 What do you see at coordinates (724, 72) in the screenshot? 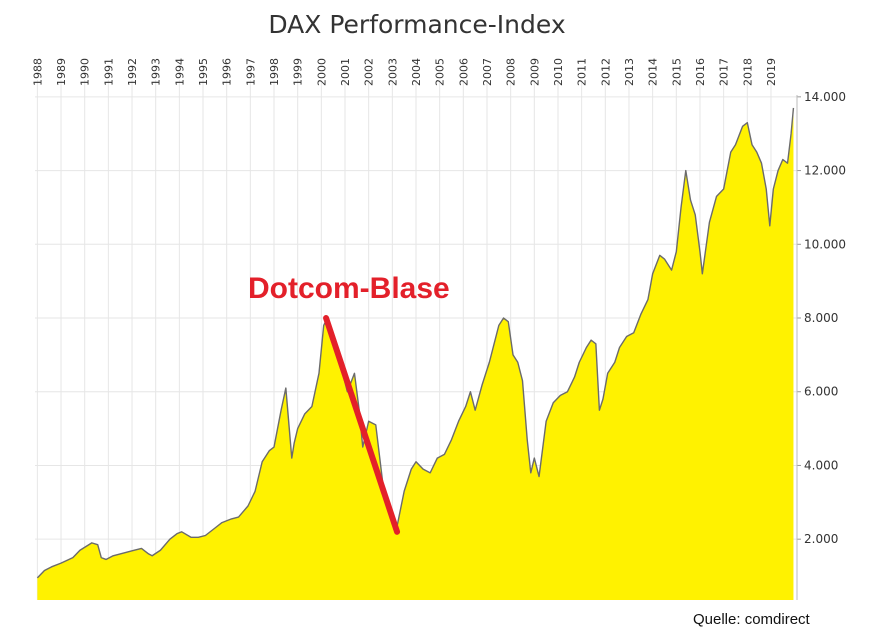
I see `year-label: 2017` at bounding box center [724, 72].